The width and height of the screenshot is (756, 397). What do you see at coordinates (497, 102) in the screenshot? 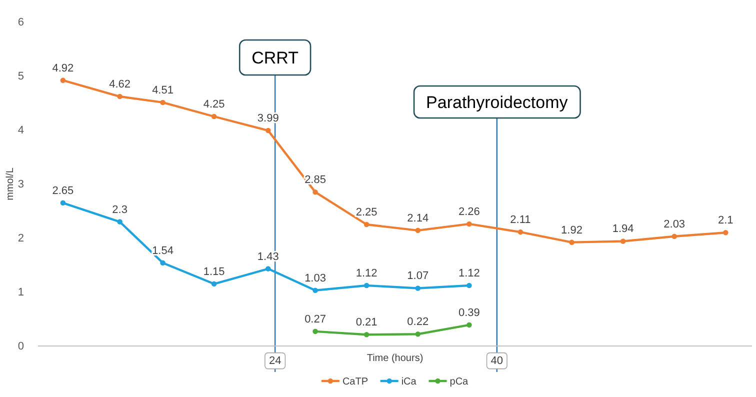
I see `ref-line-label: Parathyroidectomy` at bounding box center [497, 102].